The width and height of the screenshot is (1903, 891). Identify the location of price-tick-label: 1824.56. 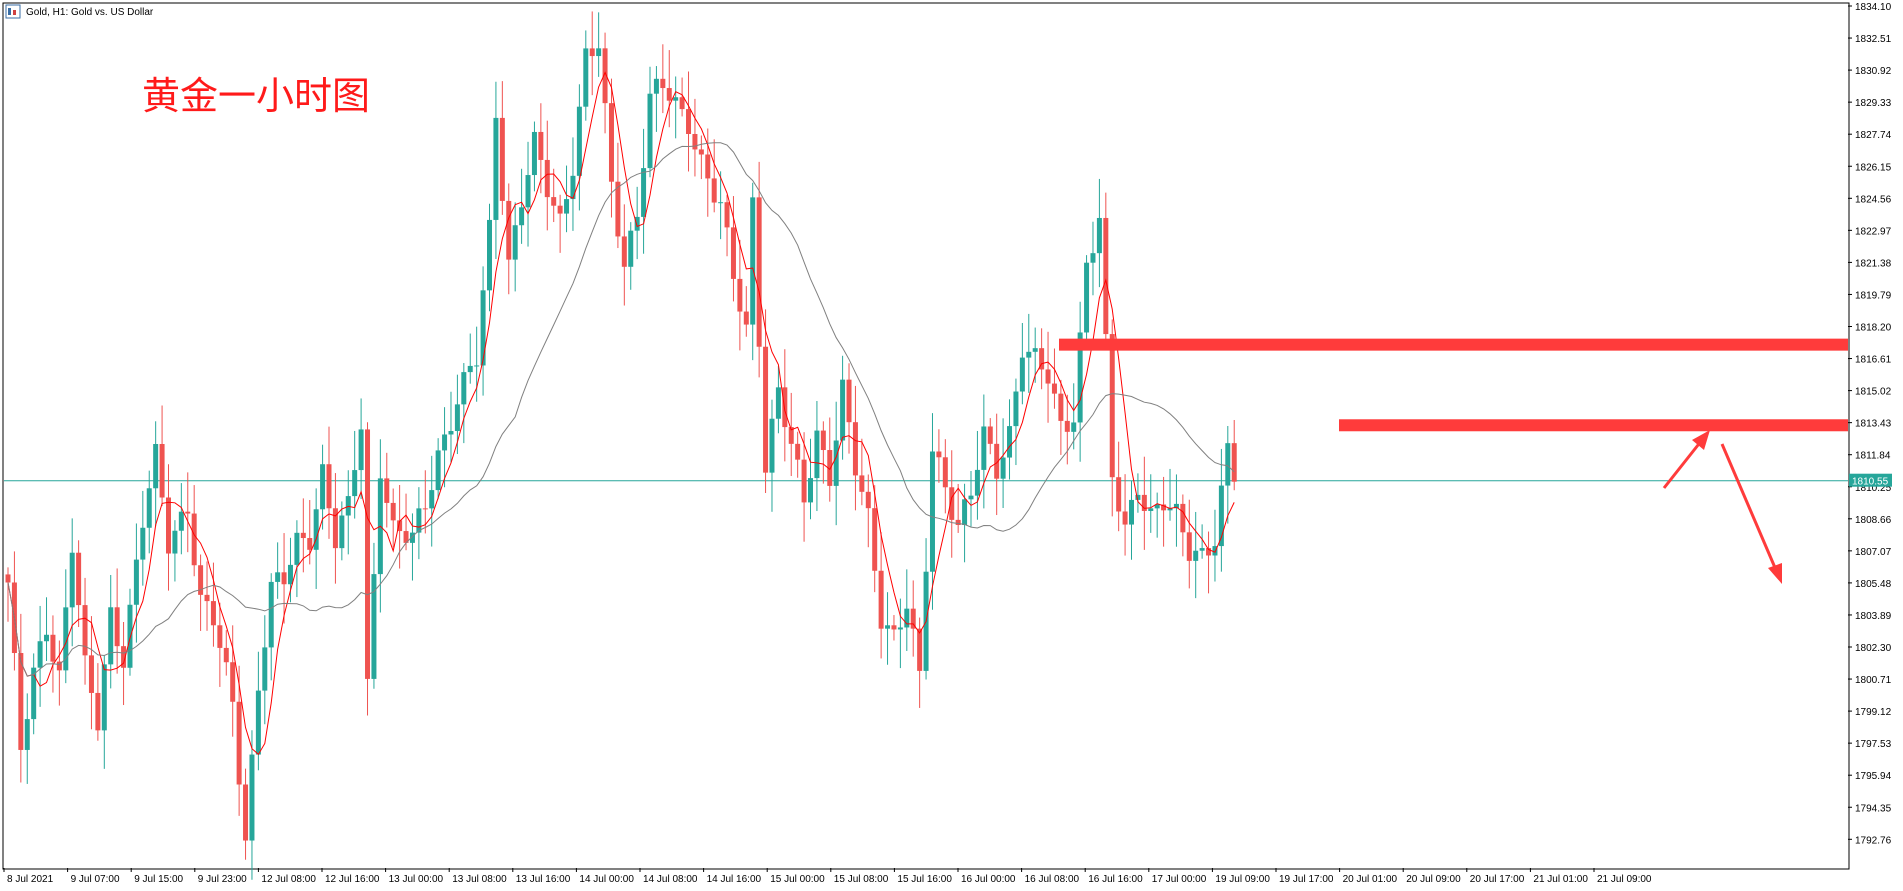
(1873, 199).